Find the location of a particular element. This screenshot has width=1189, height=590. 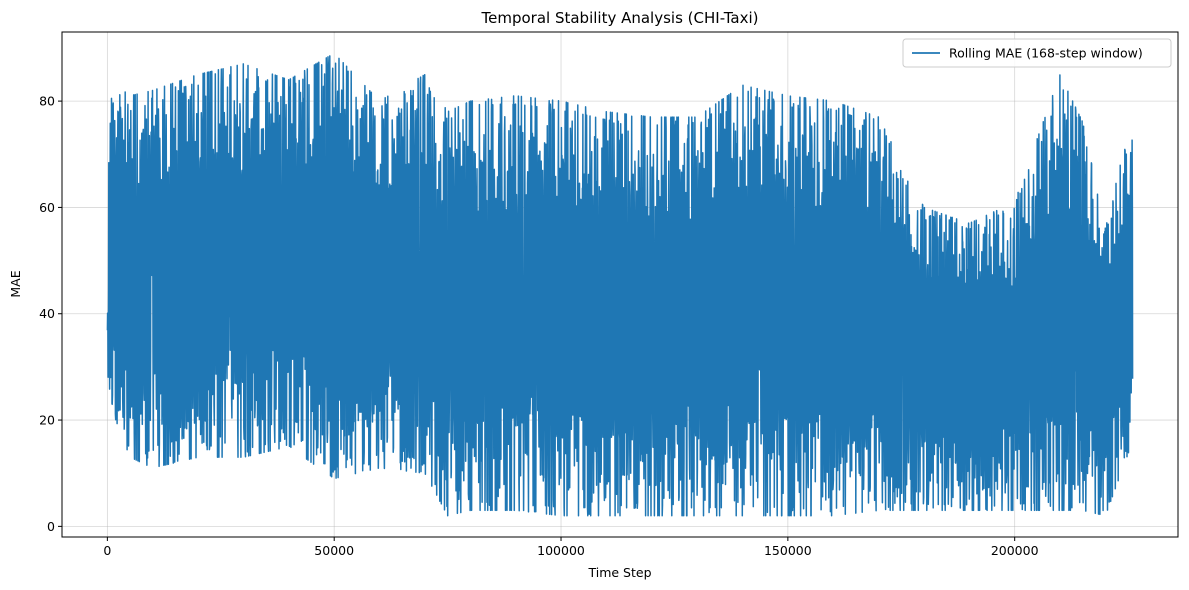

x-tick-label: 50000 is located at coordinates (334, 550).